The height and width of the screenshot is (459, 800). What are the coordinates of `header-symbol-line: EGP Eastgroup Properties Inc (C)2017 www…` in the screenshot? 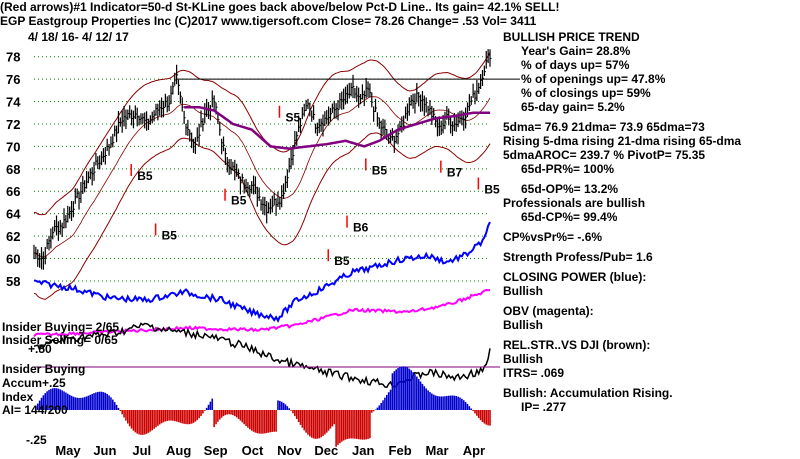 It's located at (268, 21).